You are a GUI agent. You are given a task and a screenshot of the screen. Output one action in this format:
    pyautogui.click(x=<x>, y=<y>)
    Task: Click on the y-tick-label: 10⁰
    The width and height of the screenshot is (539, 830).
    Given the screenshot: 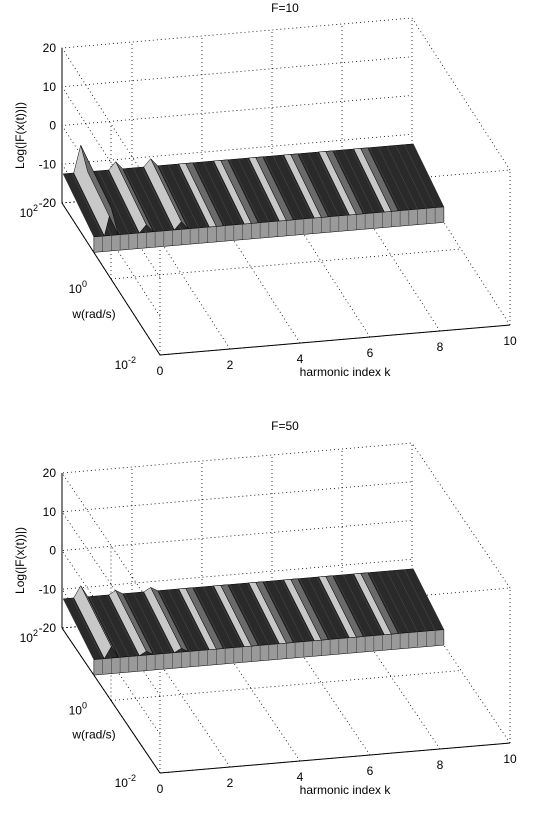 What is the action you would take?
    pyautogui.click(x=78, y=709)
    